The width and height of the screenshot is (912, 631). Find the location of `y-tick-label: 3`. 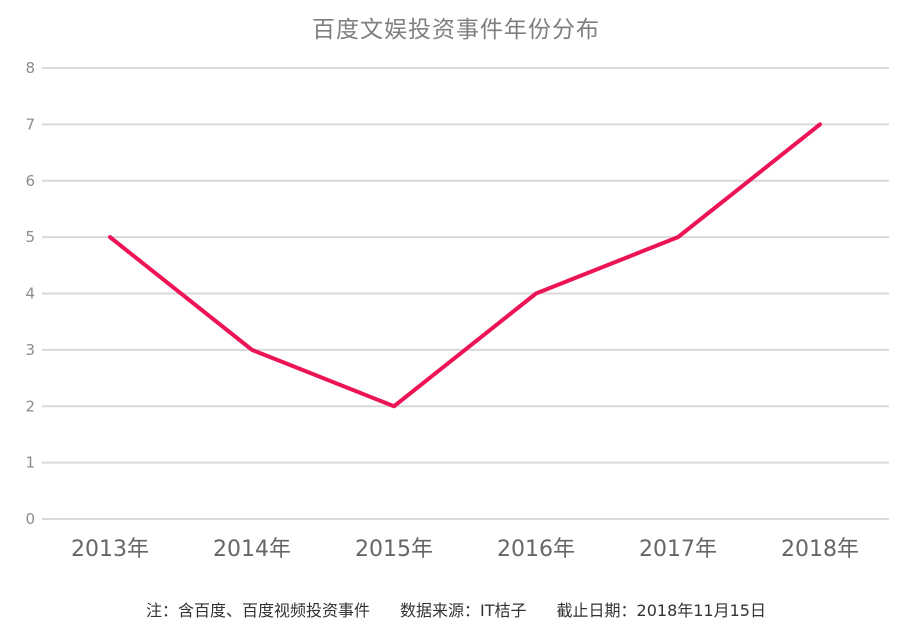

y-tick-label: 3 is located at coordinates (30, 350).